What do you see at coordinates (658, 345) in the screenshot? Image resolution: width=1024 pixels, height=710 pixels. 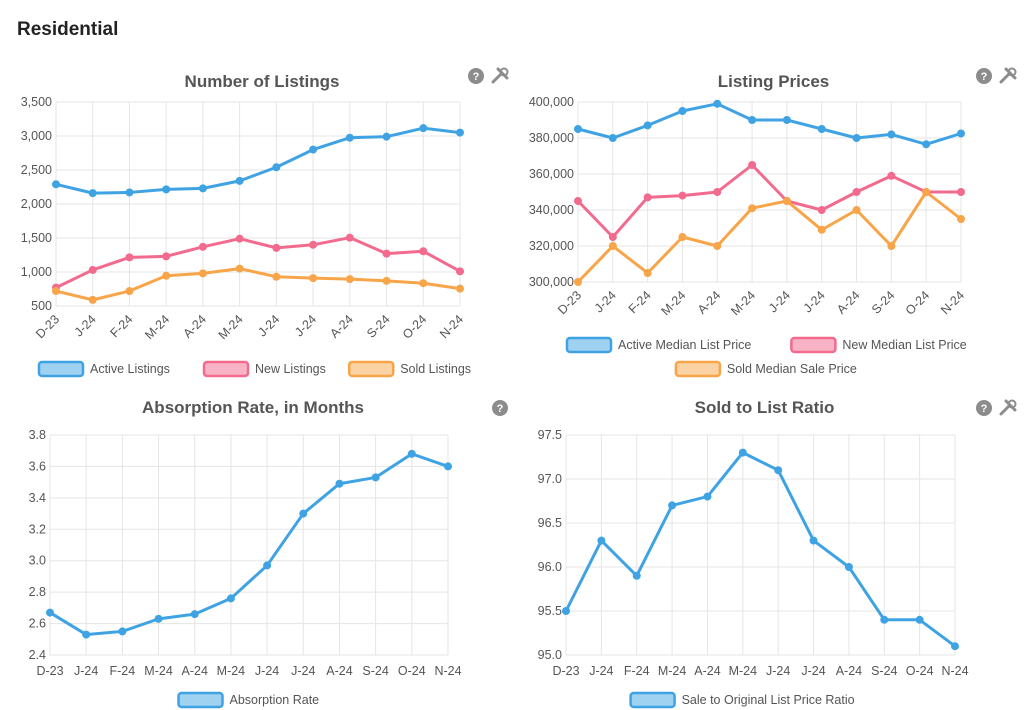 I see `legend-item: Active Median List Price` at bounding box center [658, 345].